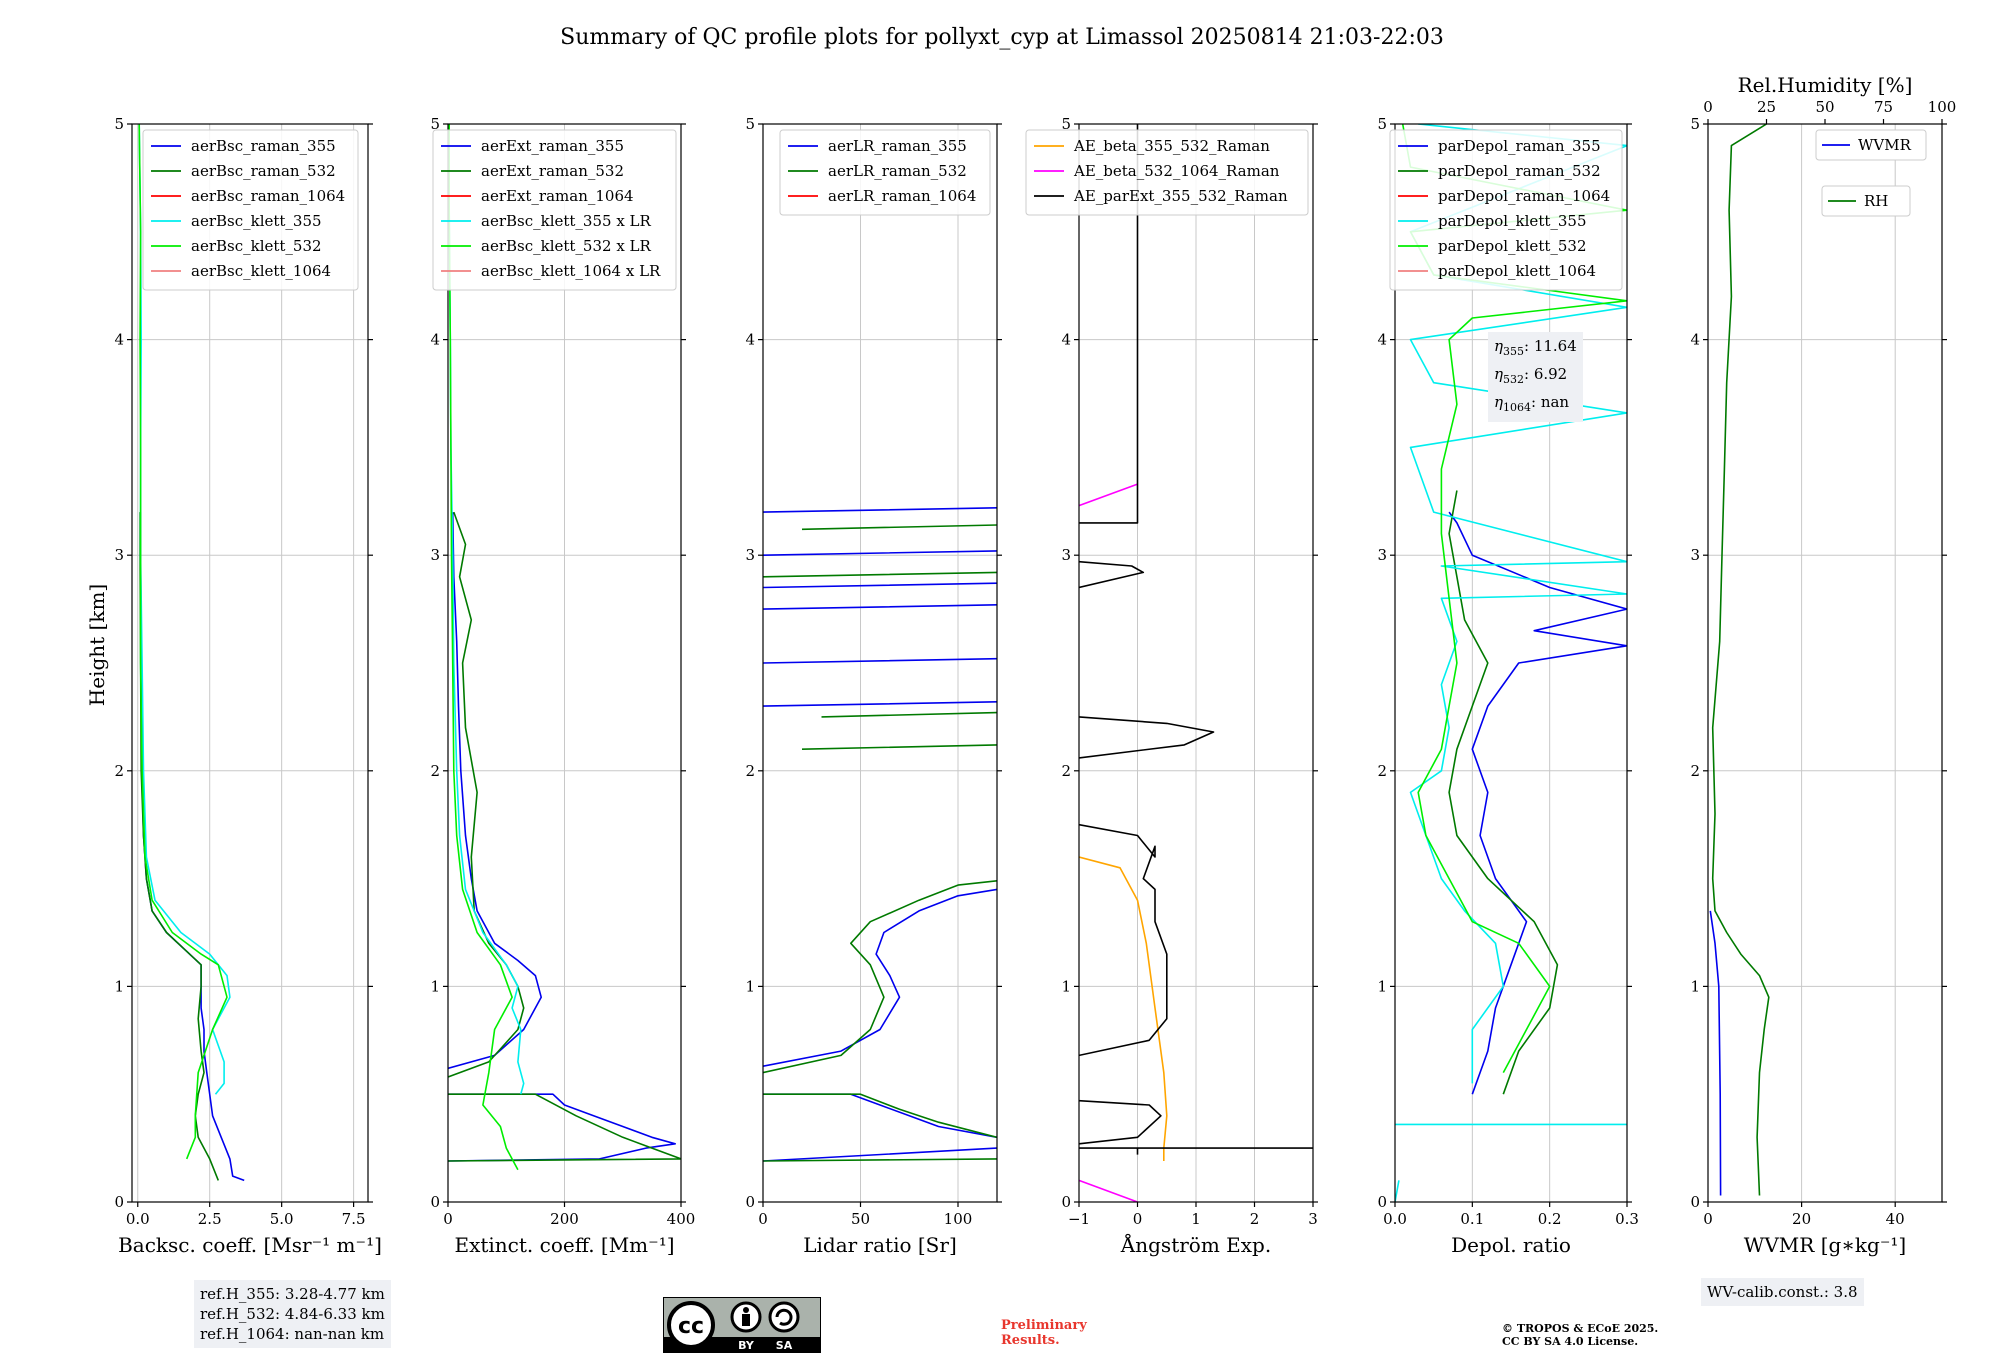  What do you see at coordinates (1546, 374) in the screenshot?
I see `eta-532-value: : 6.92` at bounding box center [1546, 374].